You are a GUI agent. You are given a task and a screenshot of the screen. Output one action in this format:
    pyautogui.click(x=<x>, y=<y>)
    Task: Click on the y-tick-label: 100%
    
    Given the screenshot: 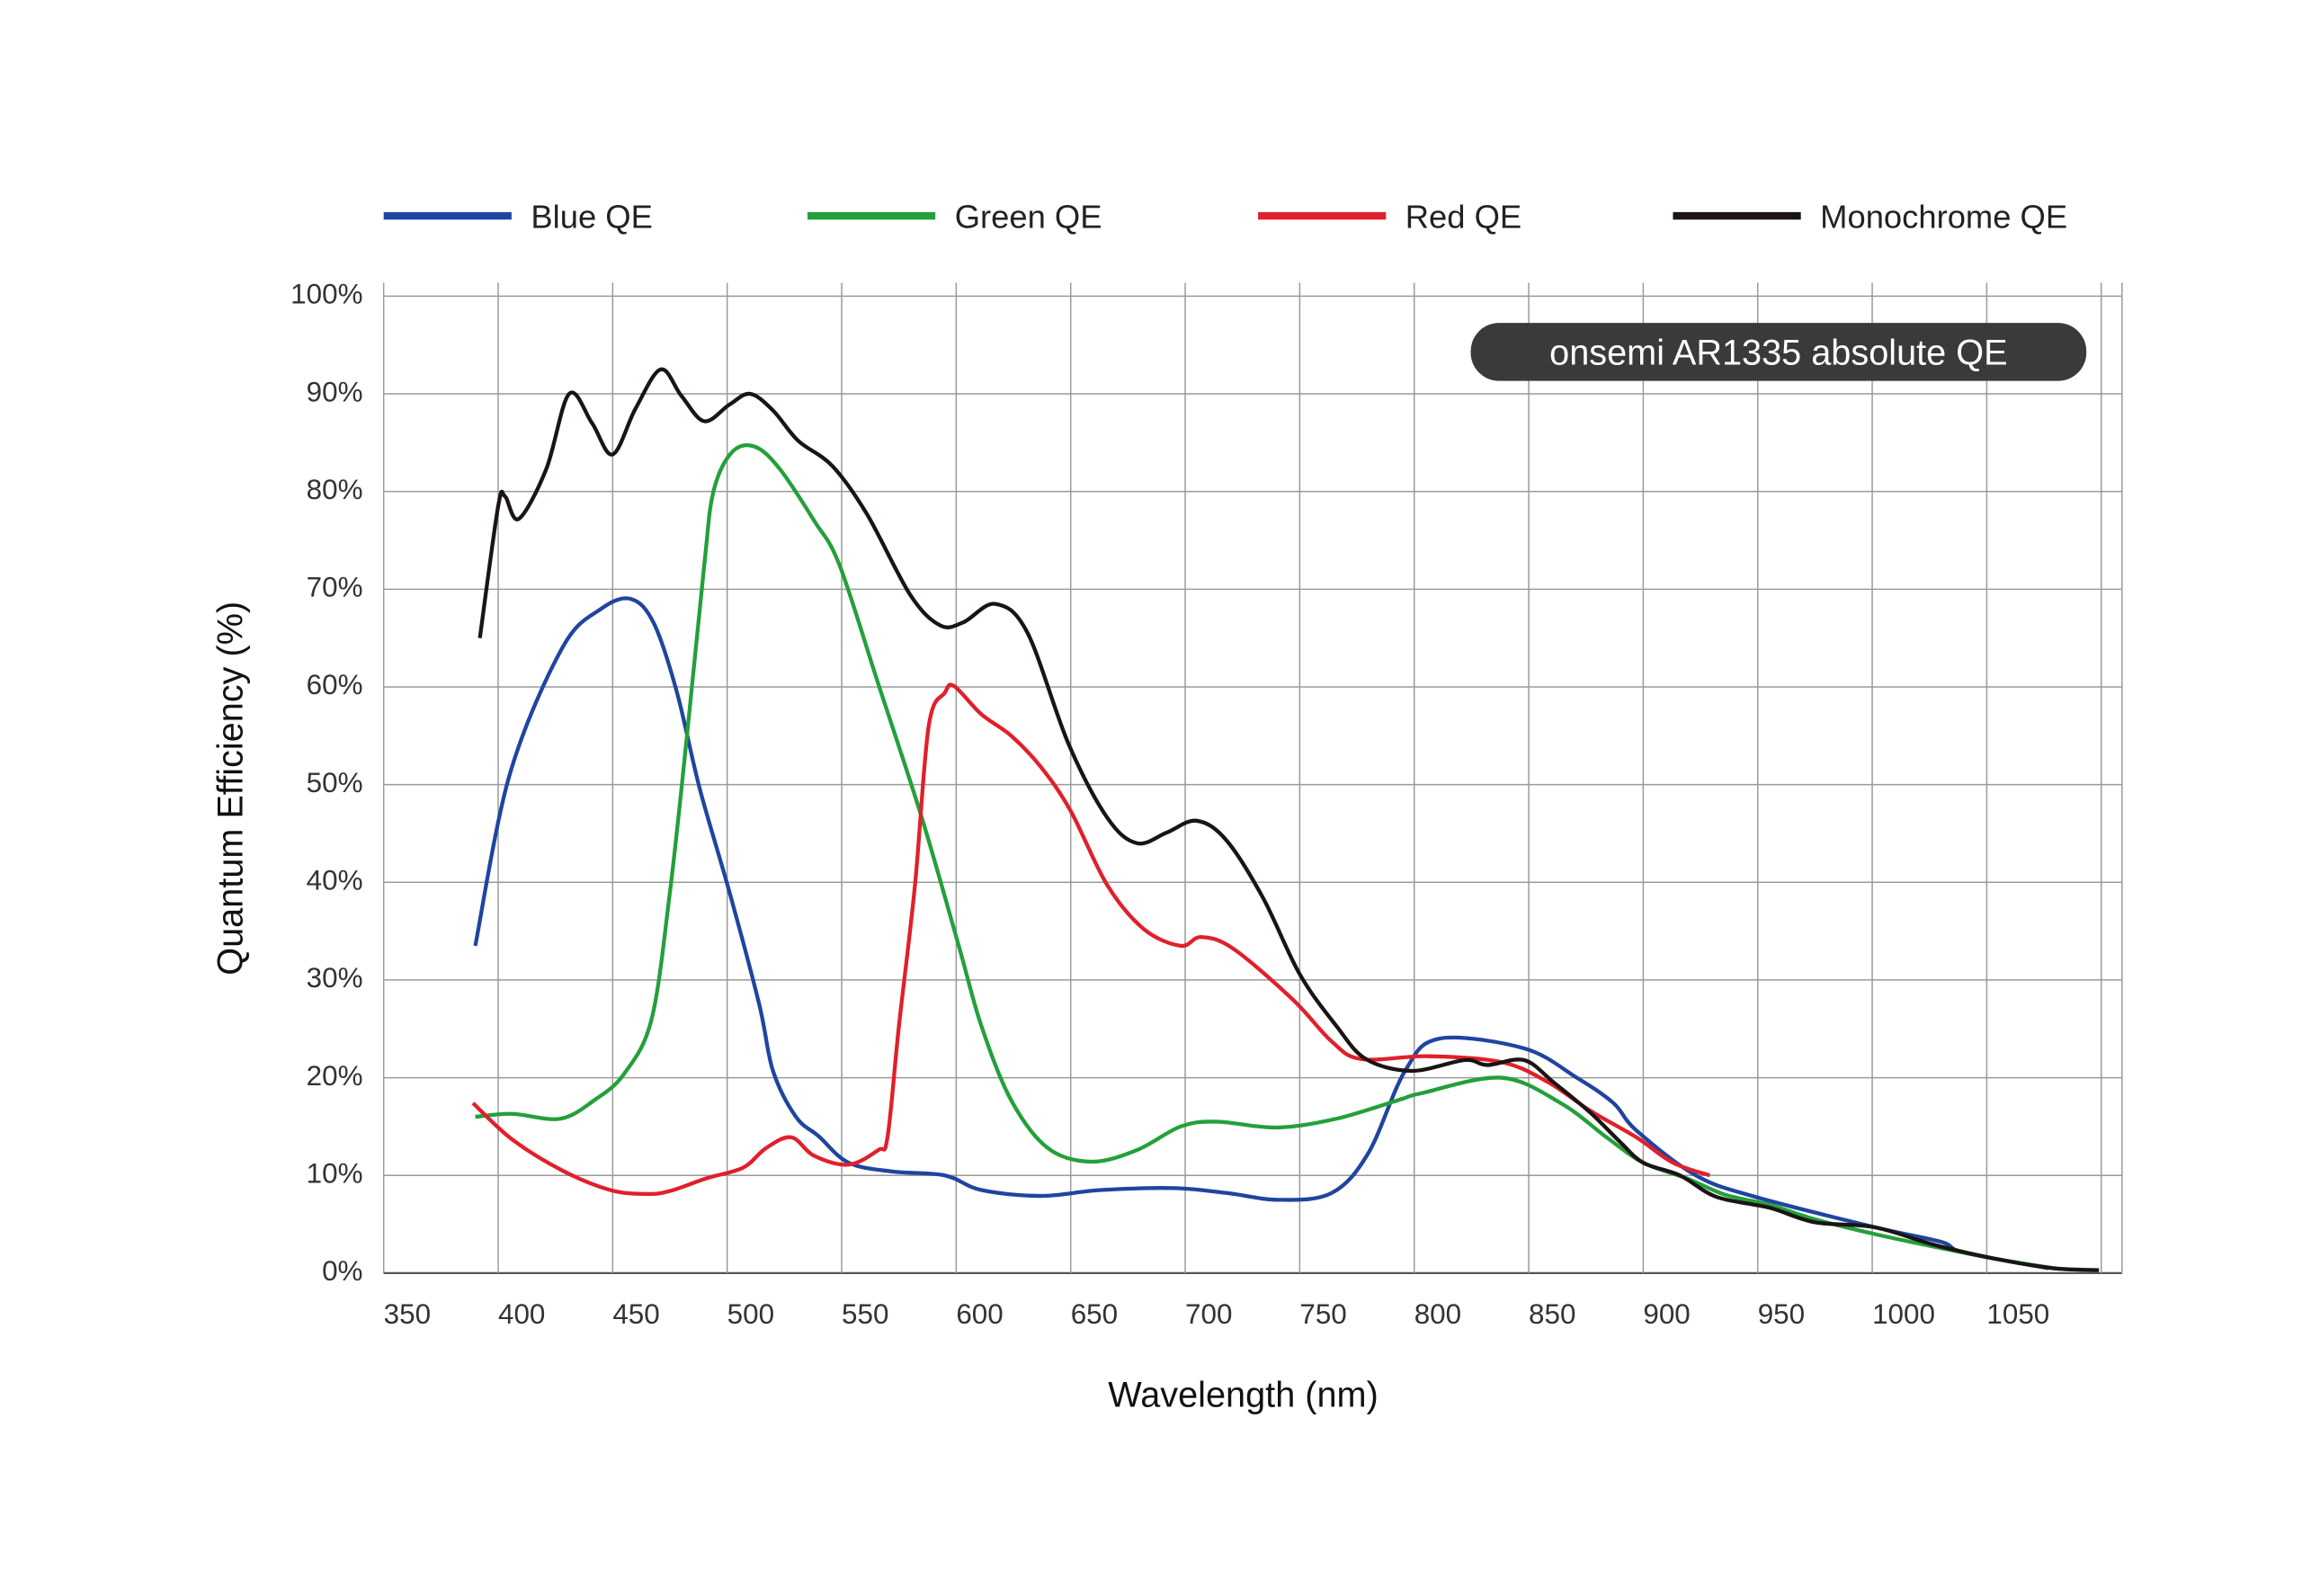 What is the action you would take?
    pyautogui.click(x=326, y=294)
    